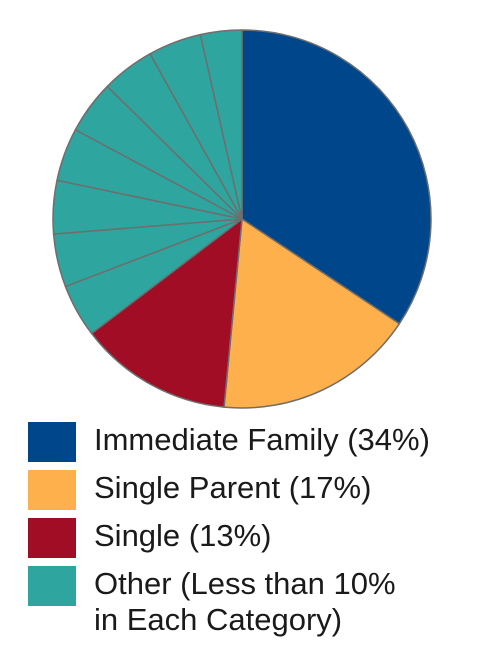 The width and height of the screenshot is (491, 658). I want to click on legend-item-immediate-family: Immediate Family (34%), so click(253, 444).